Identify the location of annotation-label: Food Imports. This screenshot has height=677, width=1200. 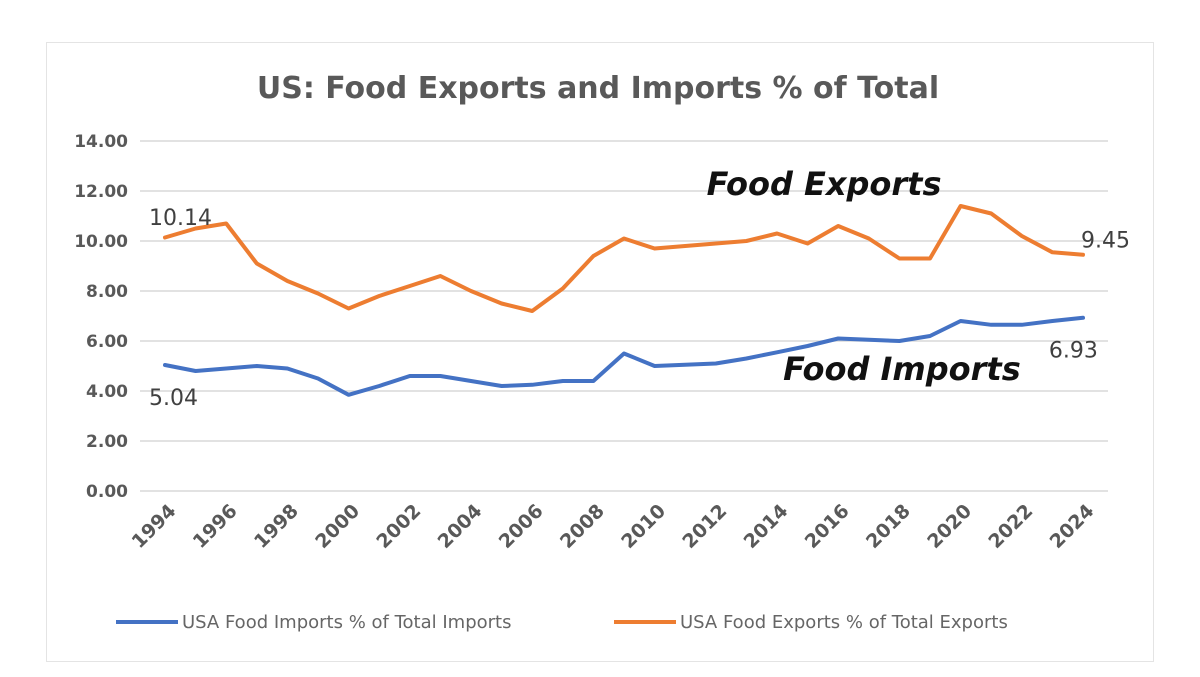
(902, 369).